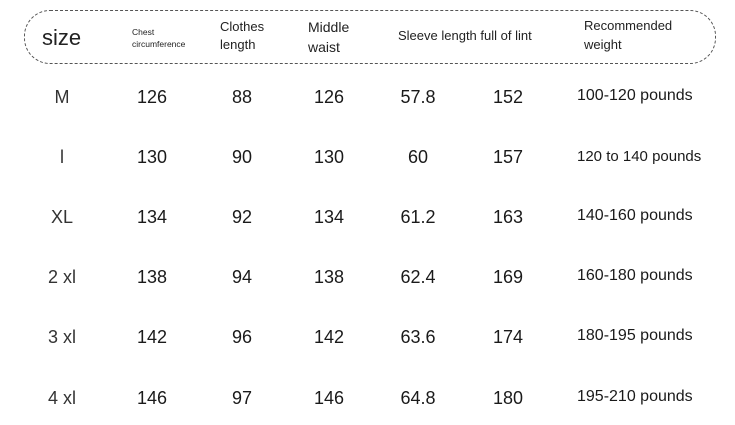  Describe the element at coordinates (508, 398) in the screenshot. I see `cell-unlabeled-value: 180` at that location.